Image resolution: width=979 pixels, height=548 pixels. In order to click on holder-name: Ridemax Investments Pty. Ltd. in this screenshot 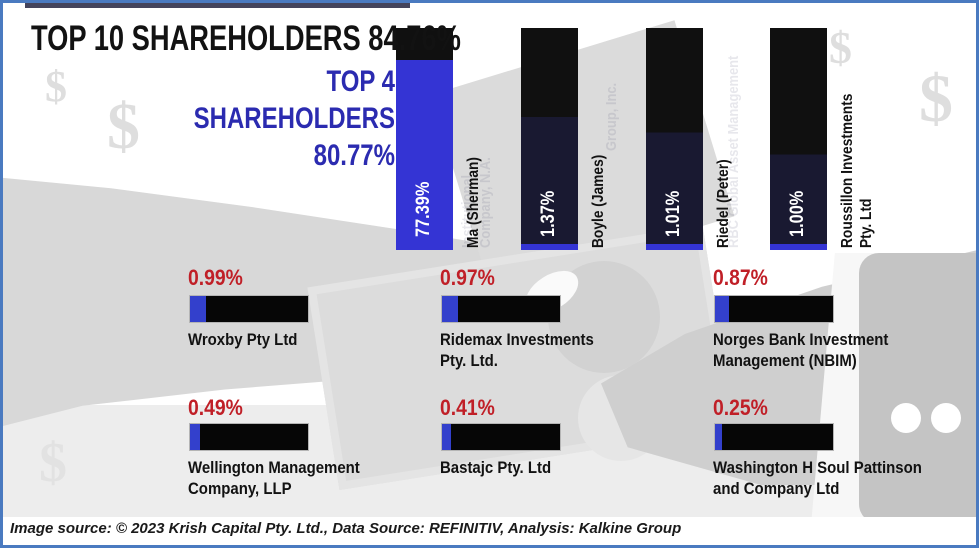, I will do `click(517, 350)`.